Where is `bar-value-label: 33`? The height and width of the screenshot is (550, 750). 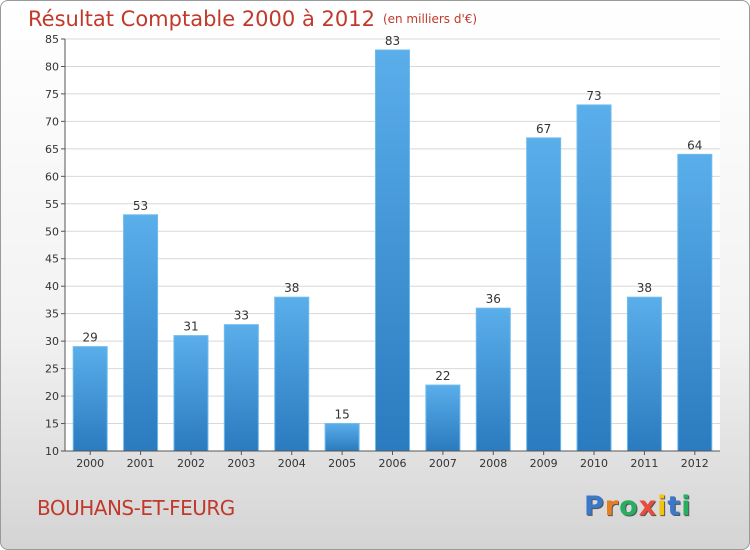 bar-value-label: 33 is located at coordinates (241, 316).